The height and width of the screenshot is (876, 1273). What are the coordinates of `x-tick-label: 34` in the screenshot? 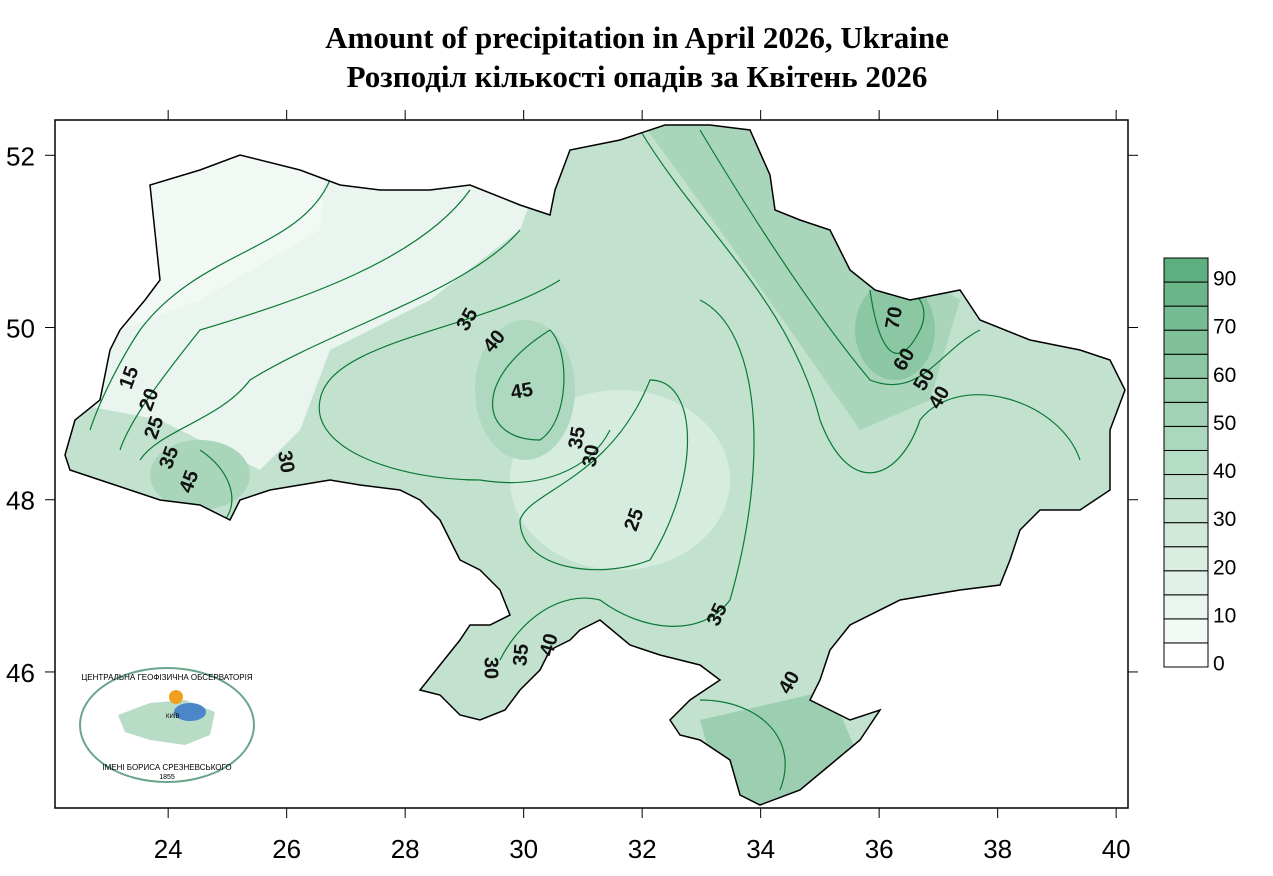 It's located at (760, 849).